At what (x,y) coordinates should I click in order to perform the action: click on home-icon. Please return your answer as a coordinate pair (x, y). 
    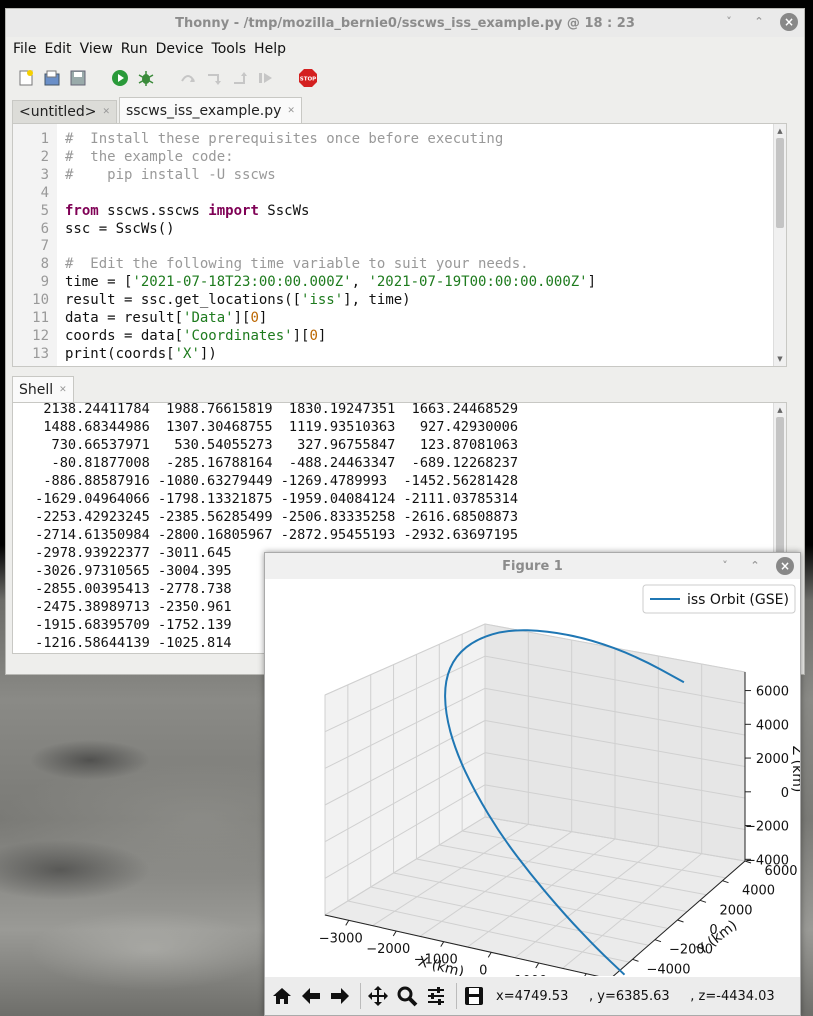
    Looking at the image, I should click on (282, 996).